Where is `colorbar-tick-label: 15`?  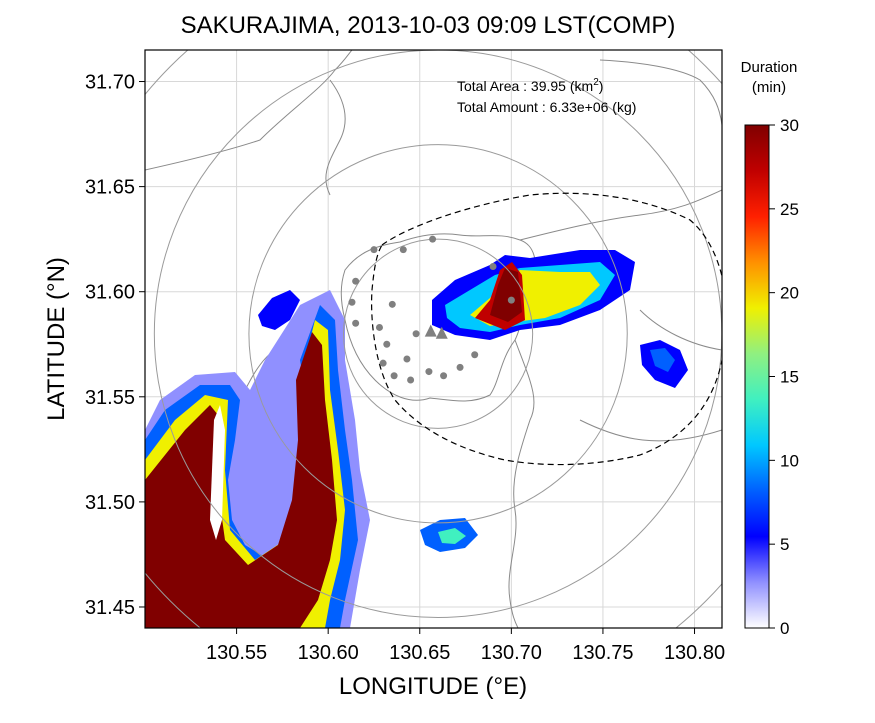
colorbar-tick-label: 15 is located at coordinates (789, 377).